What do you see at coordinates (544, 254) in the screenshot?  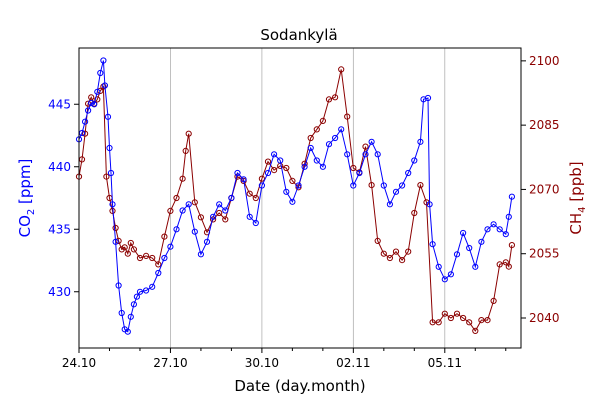 I see `right-y-tick-label: 2055` at bounding box center [544, 254].